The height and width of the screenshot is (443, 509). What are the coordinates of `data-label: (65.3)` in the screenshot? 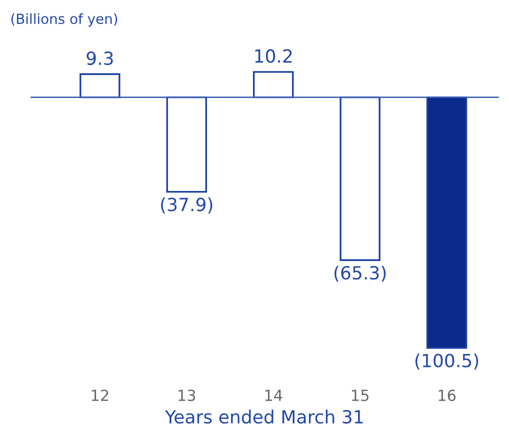 It's located at (360, 274).